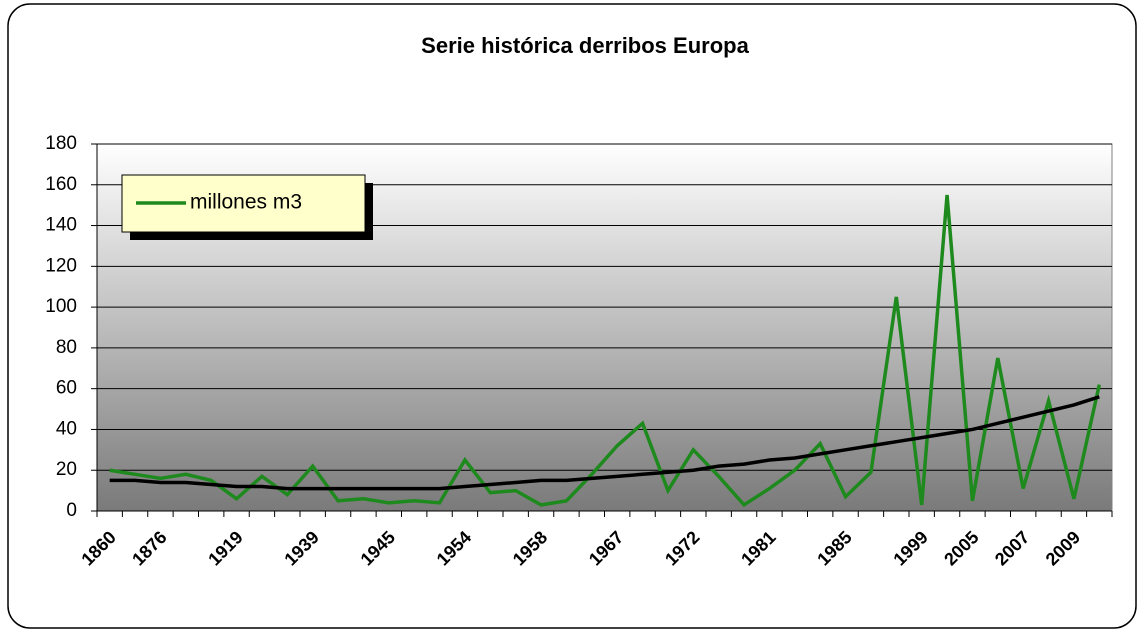 The image size is (1145, 634). Describe the element at coordinates (585, 45) in the screenshot. I see `chart-title: Serie histórica derribos Europa` at that location.